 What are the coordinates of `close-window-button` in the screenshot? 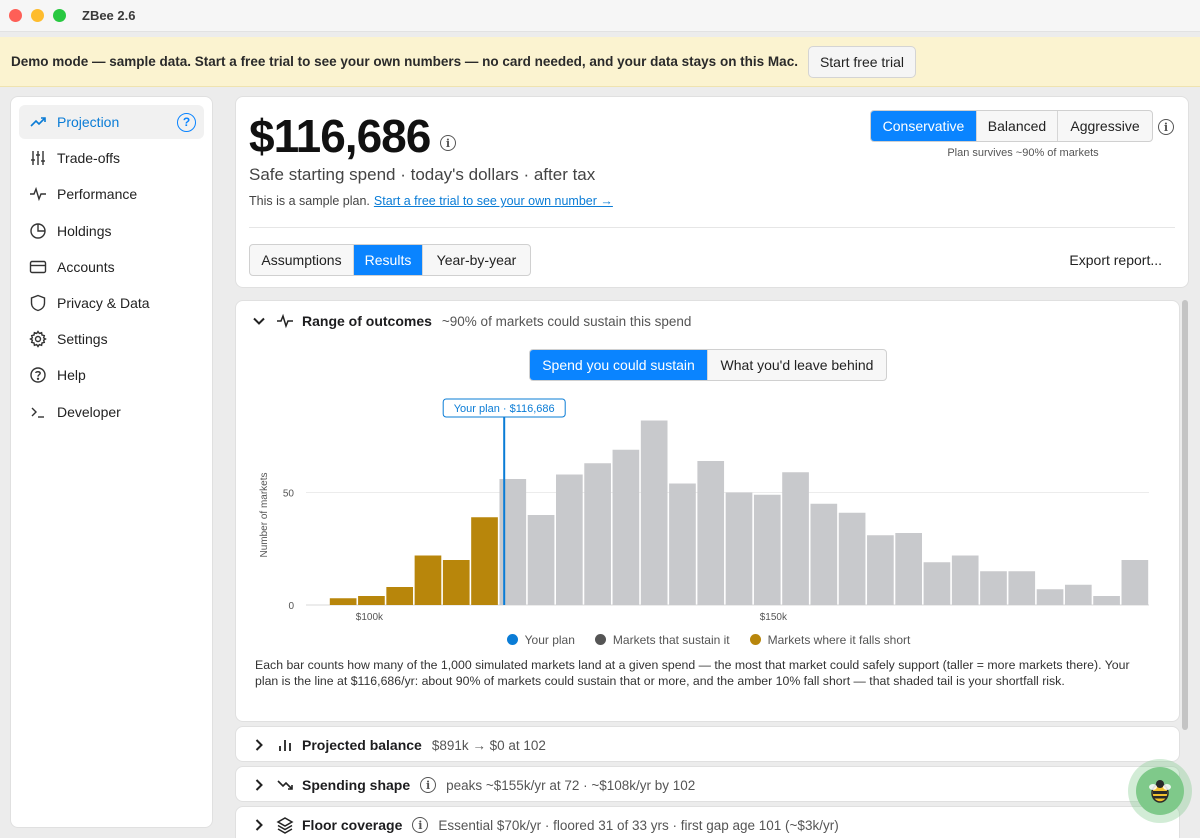 It's located at (15, 15).